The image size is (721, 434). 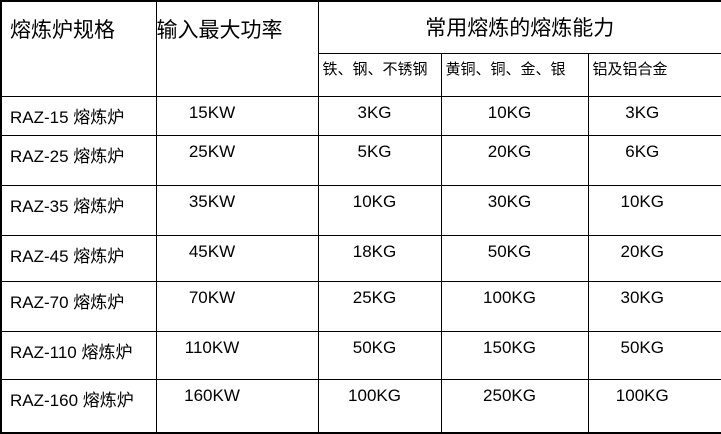 I want to click on aluminum-capacity-cell: 10KG, so click(x=654, y=210).